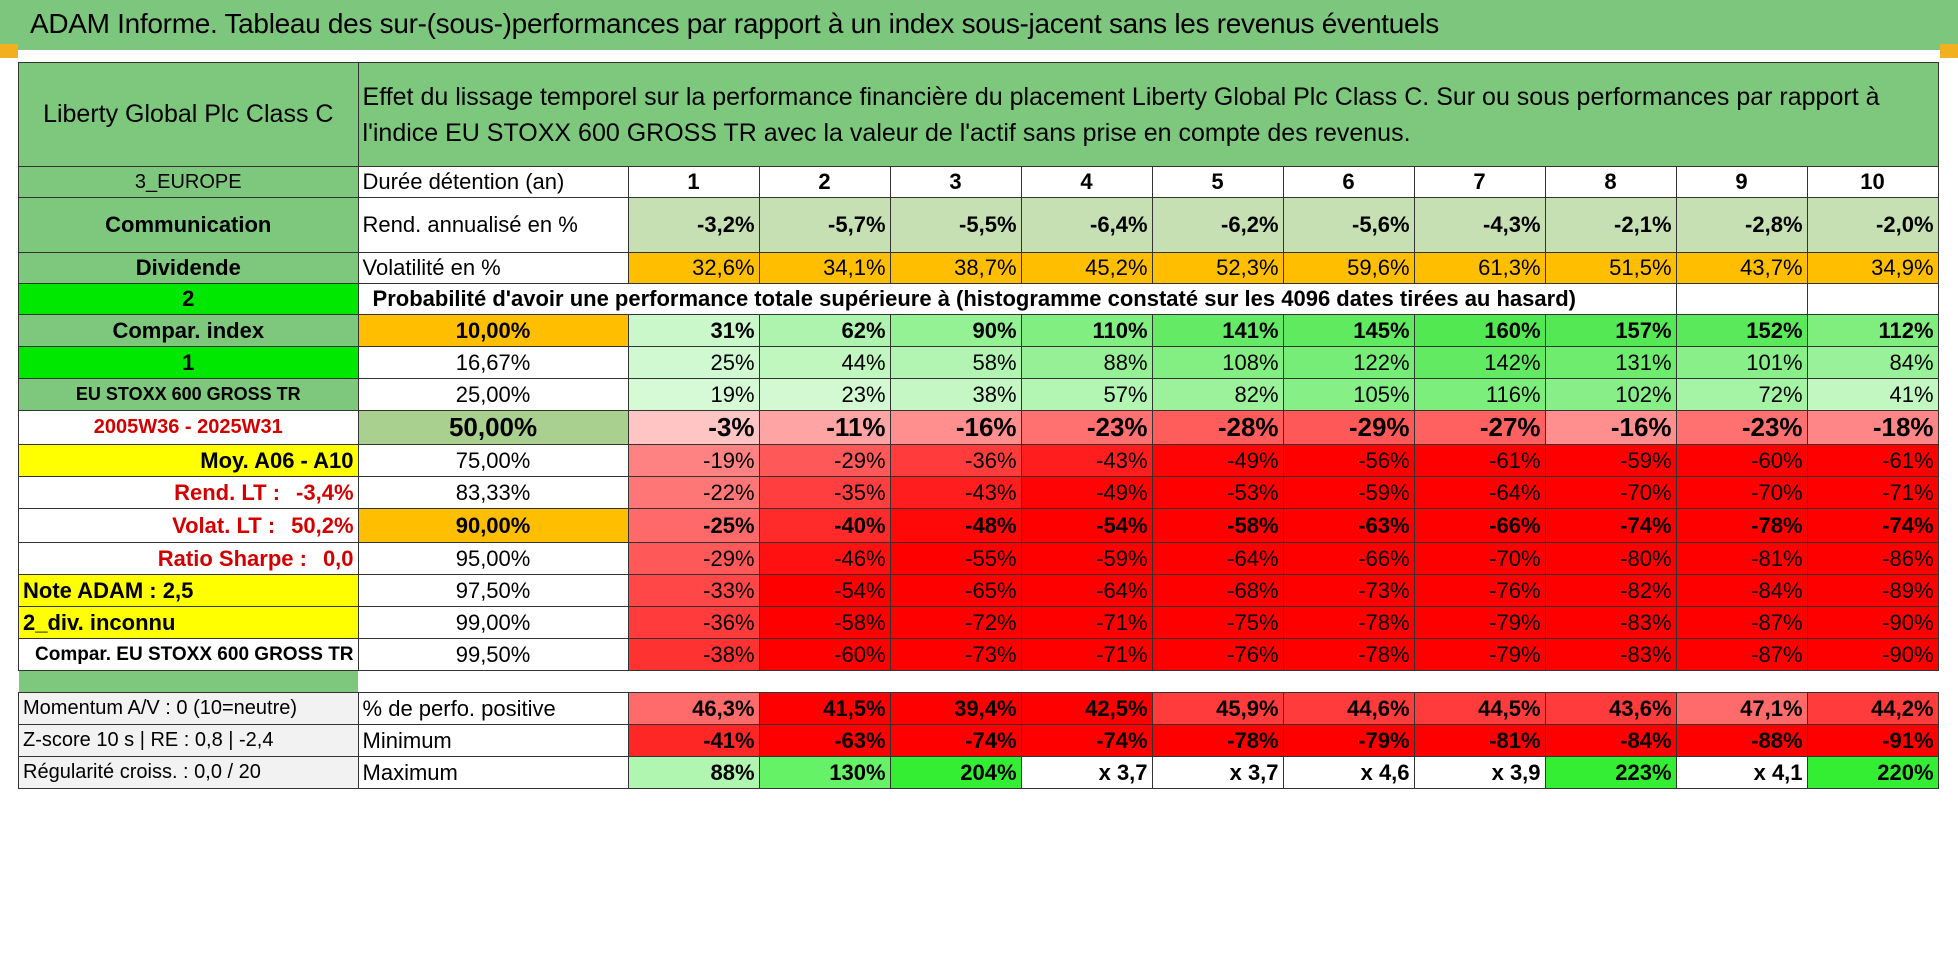 The height and width of the screenshot is (977, 1958). I want to click on max-cell: x 3,7, so click(1217, 772).